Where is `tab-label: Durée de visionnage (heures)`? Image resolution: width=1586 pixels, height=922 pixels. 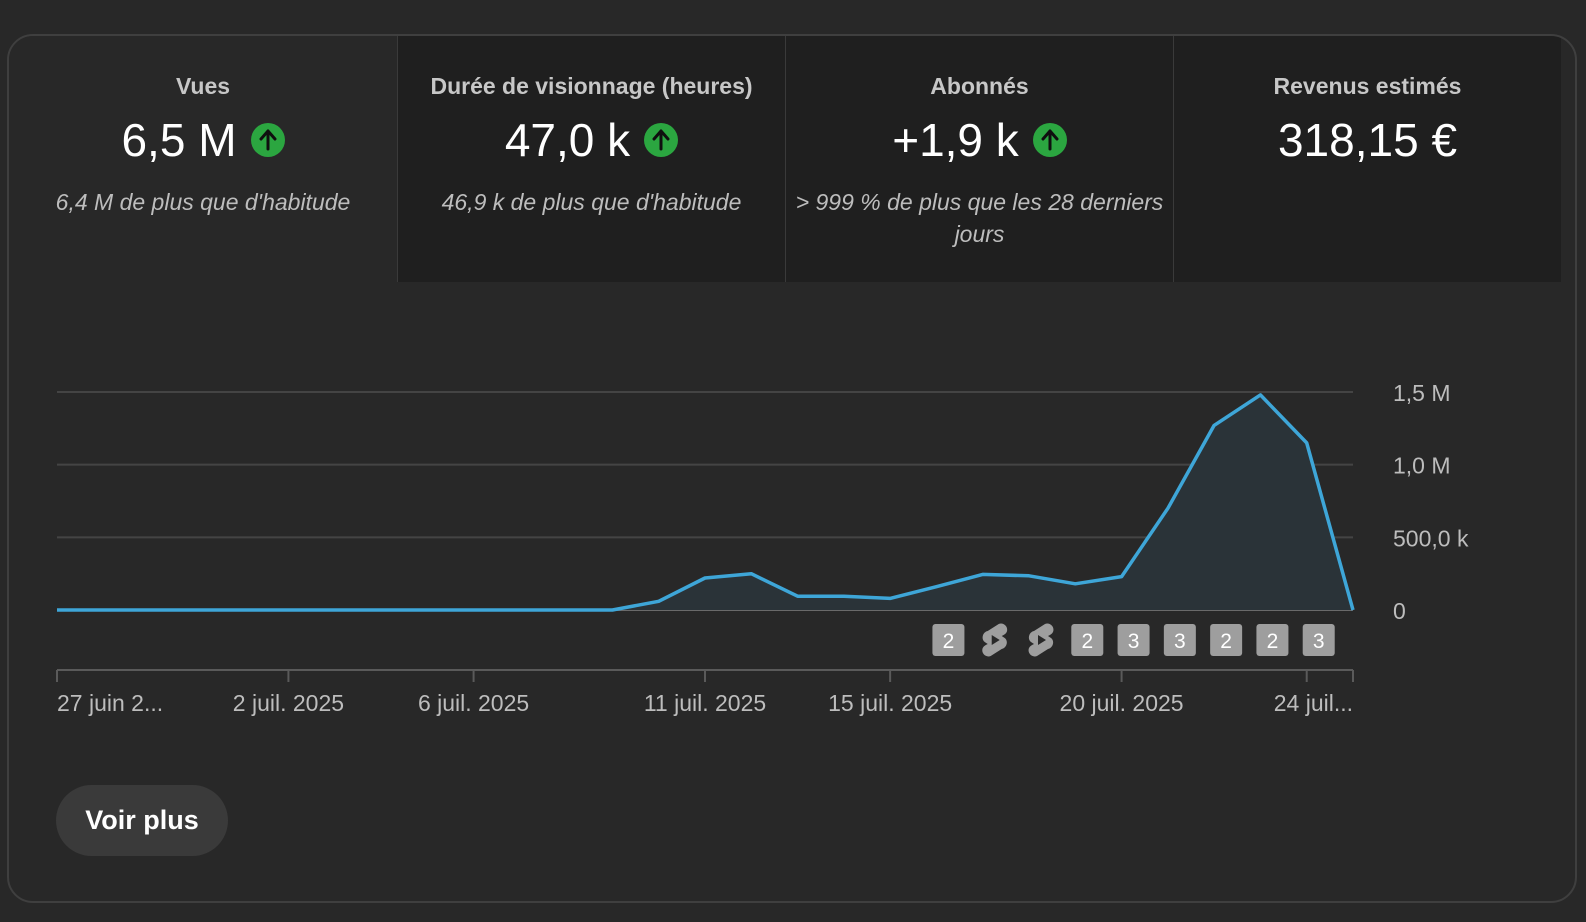 tab-label: Durée de visionnage (heures) is located at coordinates (591, 86).